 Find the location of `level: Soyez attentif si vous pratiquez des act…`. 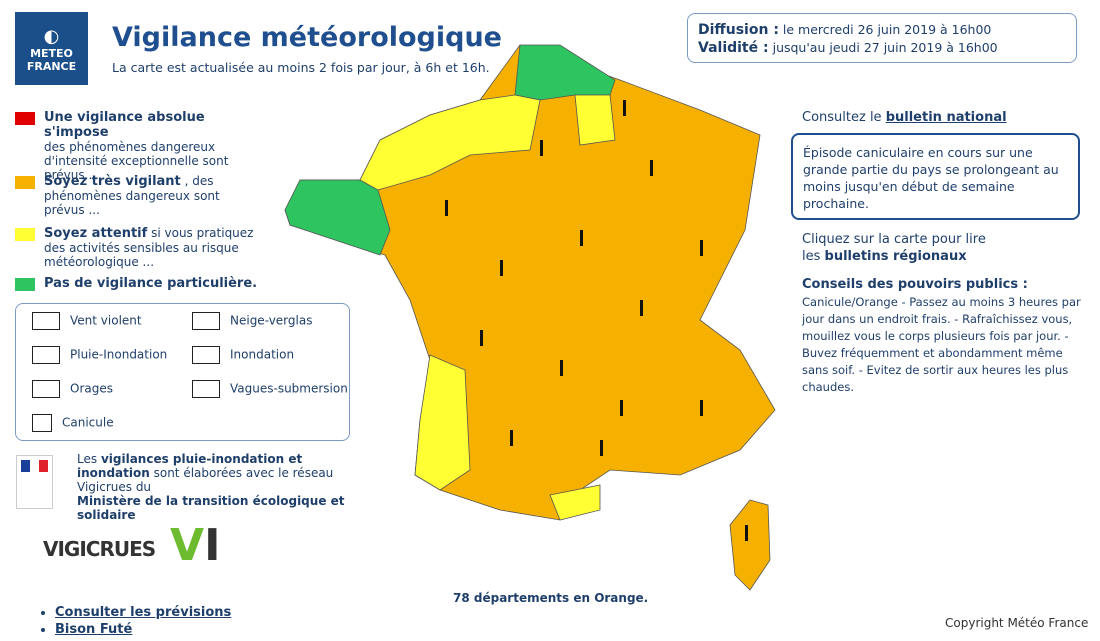

level: Soyez attentif si vous pratiquez des act… is located at coordinates (154, 247).